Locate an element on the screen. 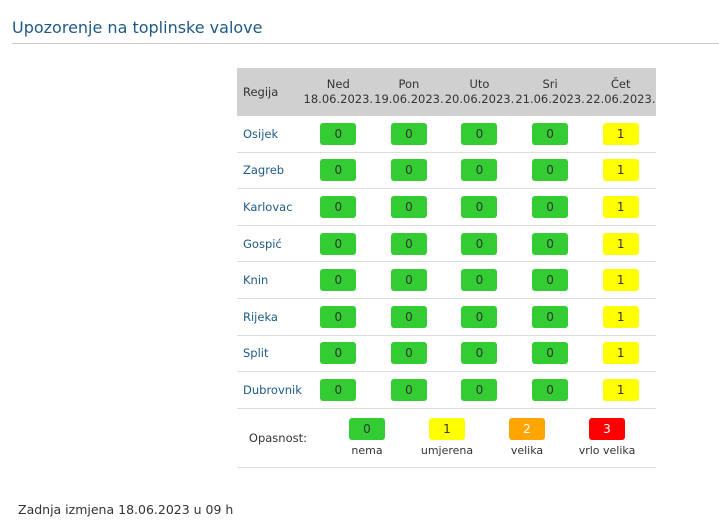  day-header: Ned 18.06.2023. is located at coordinates (338, 92).